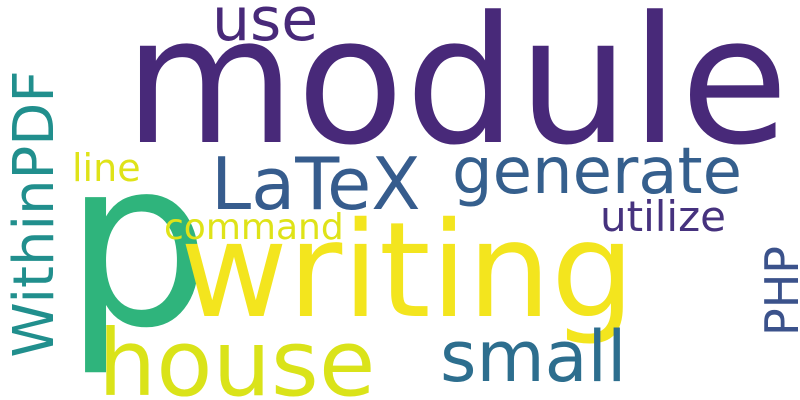 This screenshot has height=400, width=800. Describe the element at coordinates (597, 172) in the screenshot. I see `word-generate: generate` at that location.